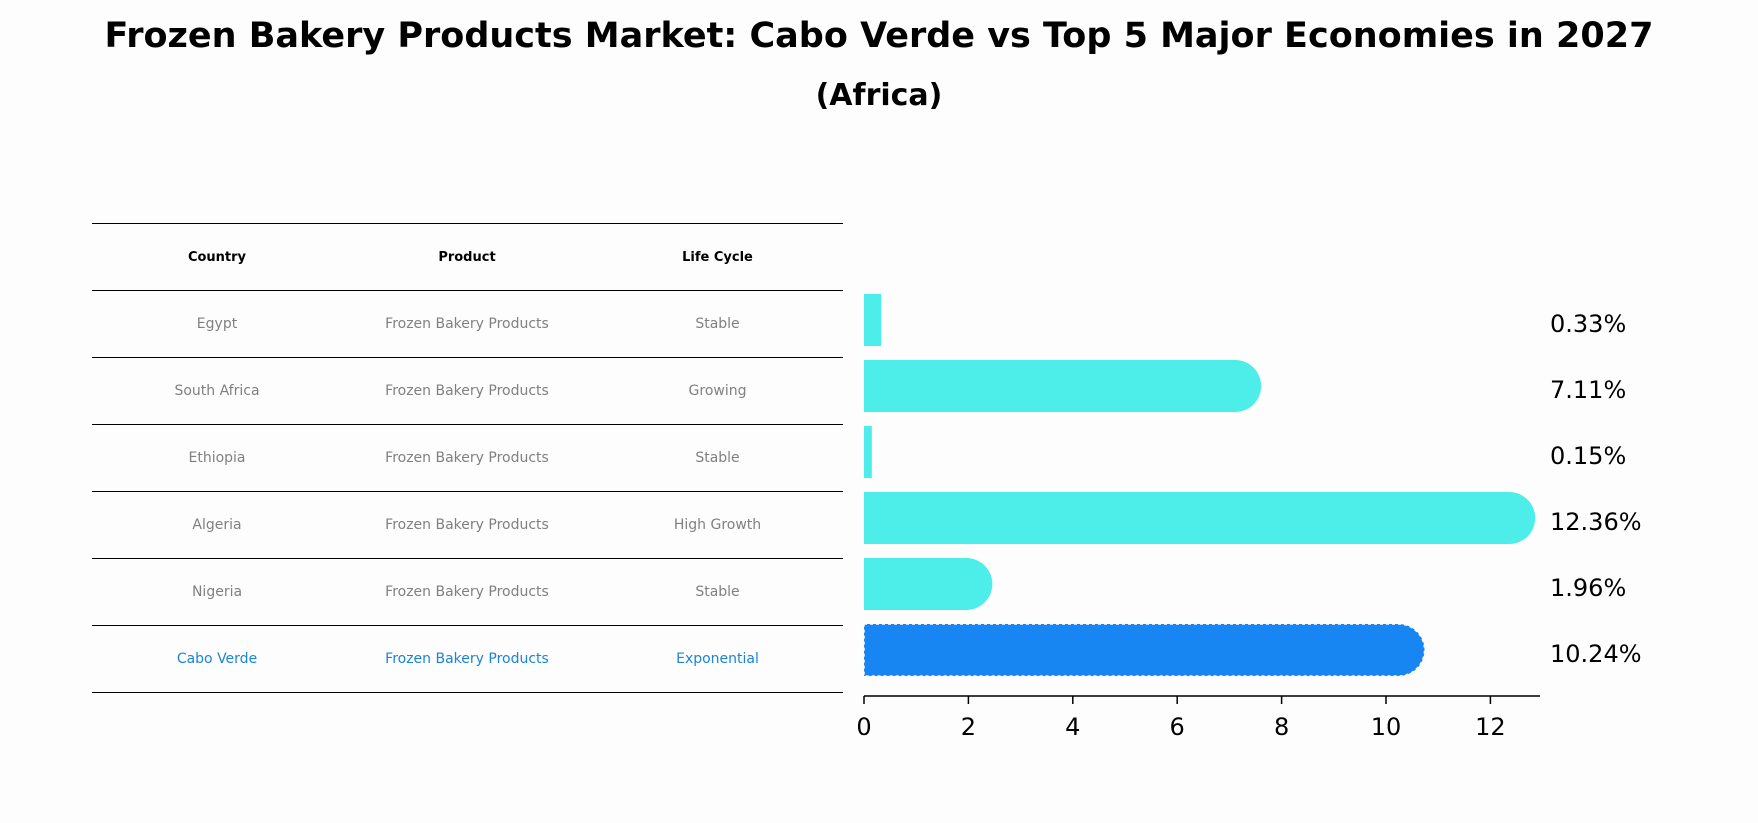  What do you see at coordinates (717, 659) in the screenshot?
I see `cell-life-cycle: Exponential` at bounding box center [717, 659].